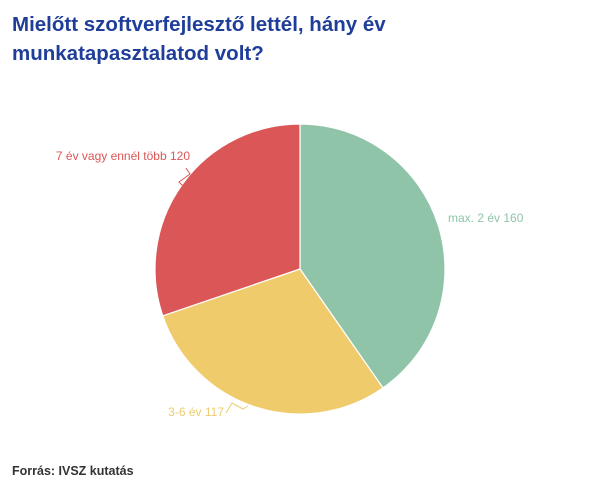 Image resolution: width=600 pixels, height=490 pixels. What do you see at coordinates (486, 218) in the screenshot?
I see `data-label-max-2-ev: max. 2 év 160` at bounding box center [486, 218].